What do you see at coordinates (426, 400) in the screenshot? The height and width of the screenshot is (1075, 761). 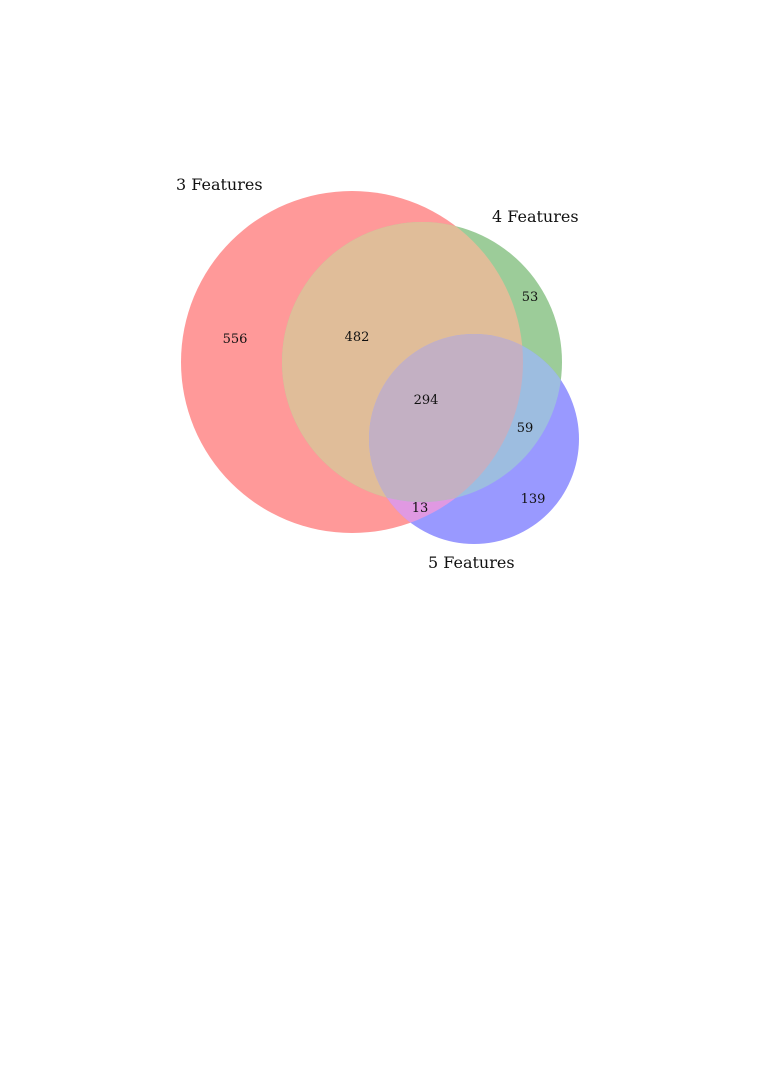 I see `region-label-all-three: 294` at bounding box center [426, 400].